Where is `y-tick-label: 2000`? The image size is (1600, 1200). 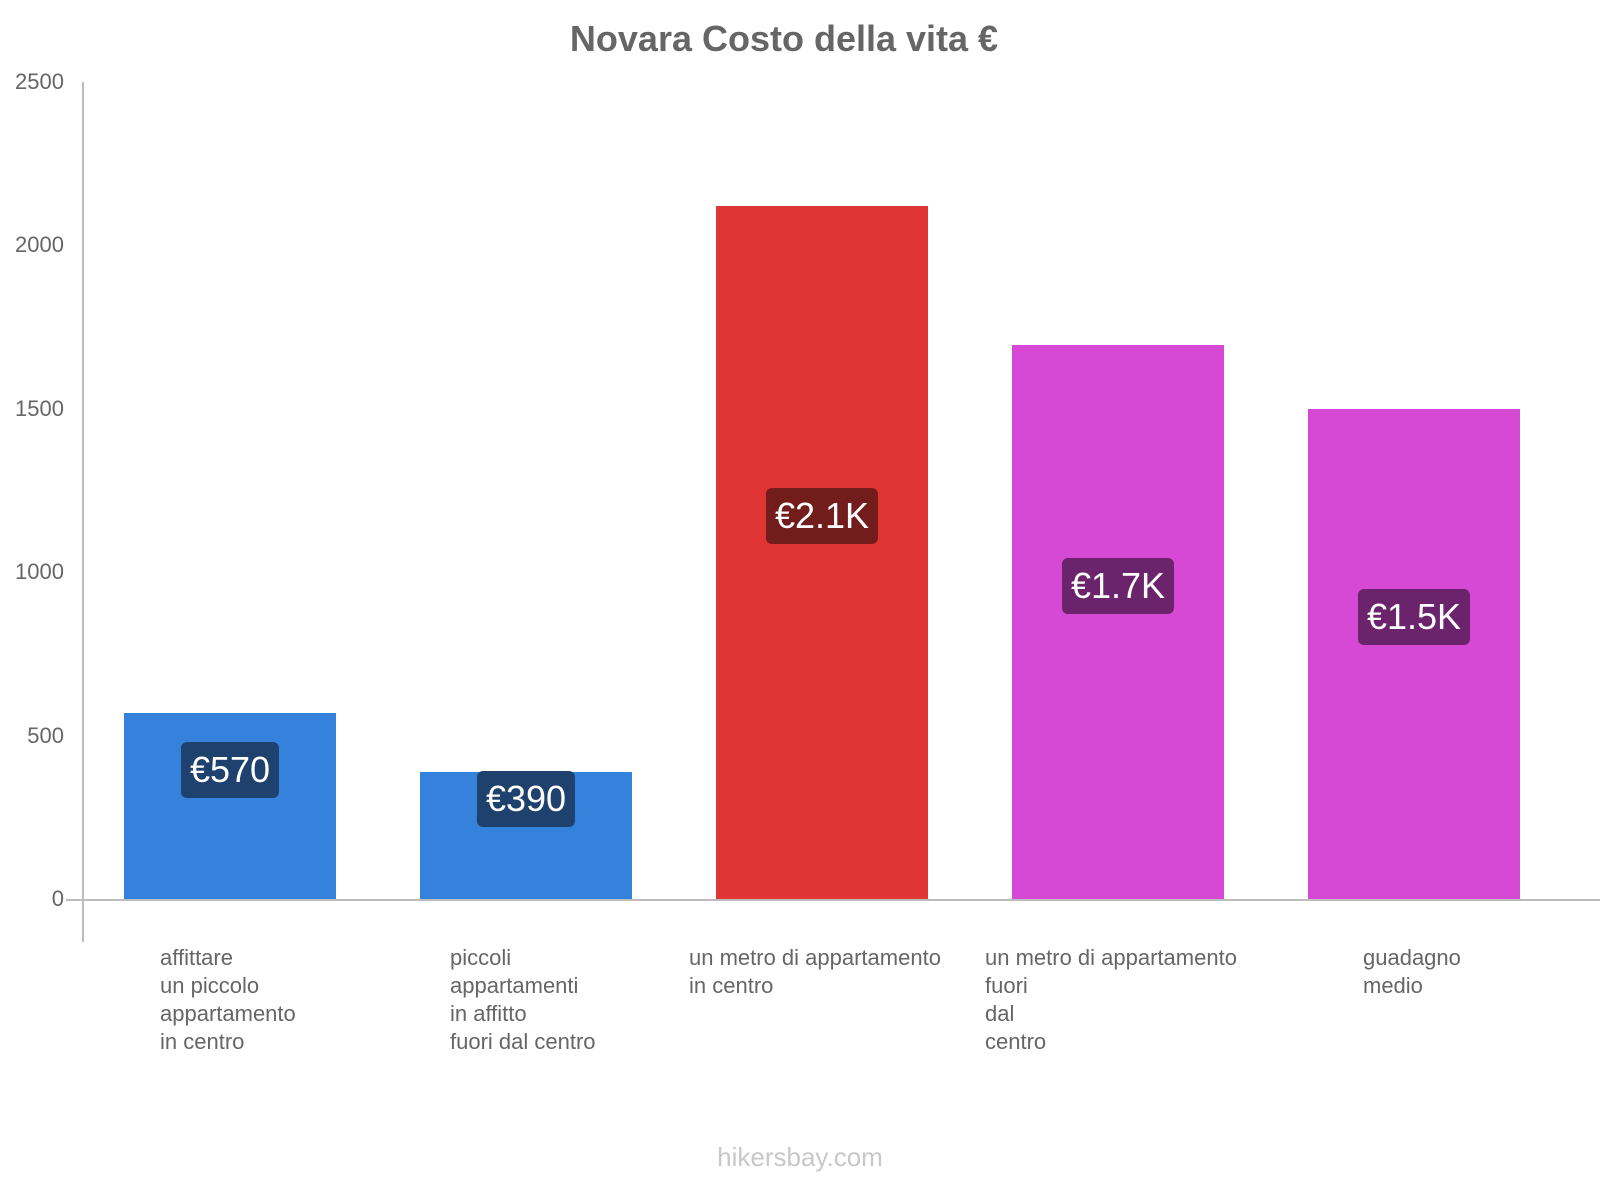
y-tick-label: 2000 is located at coordinates (39, 244).